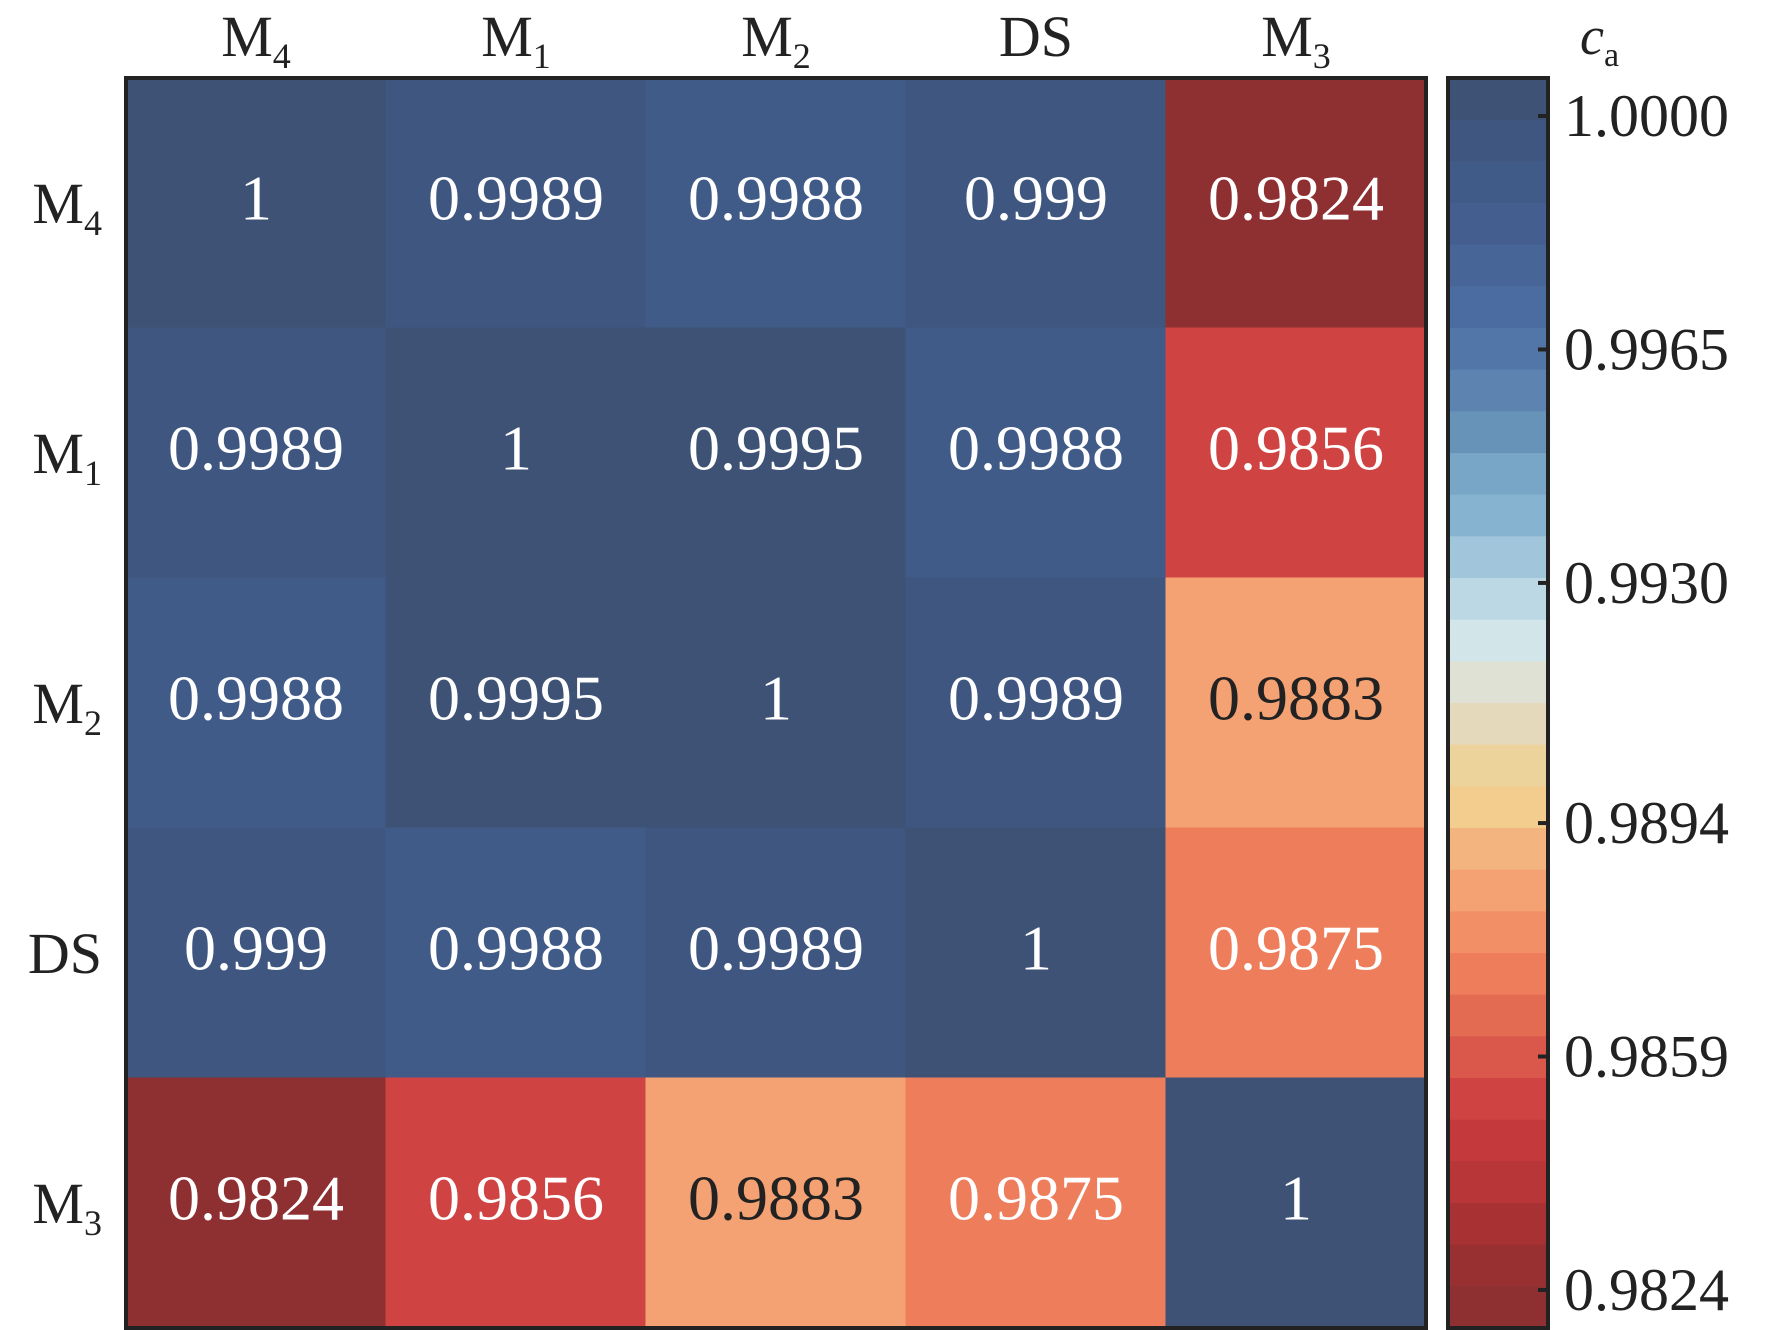 This screenshot has width=1772, height=1330. What do you see at coordinates (516, 1198) in the screenshot?
I see `cell-value-label-r5-c2: 0.9856` at bounding box center [516, 1198].